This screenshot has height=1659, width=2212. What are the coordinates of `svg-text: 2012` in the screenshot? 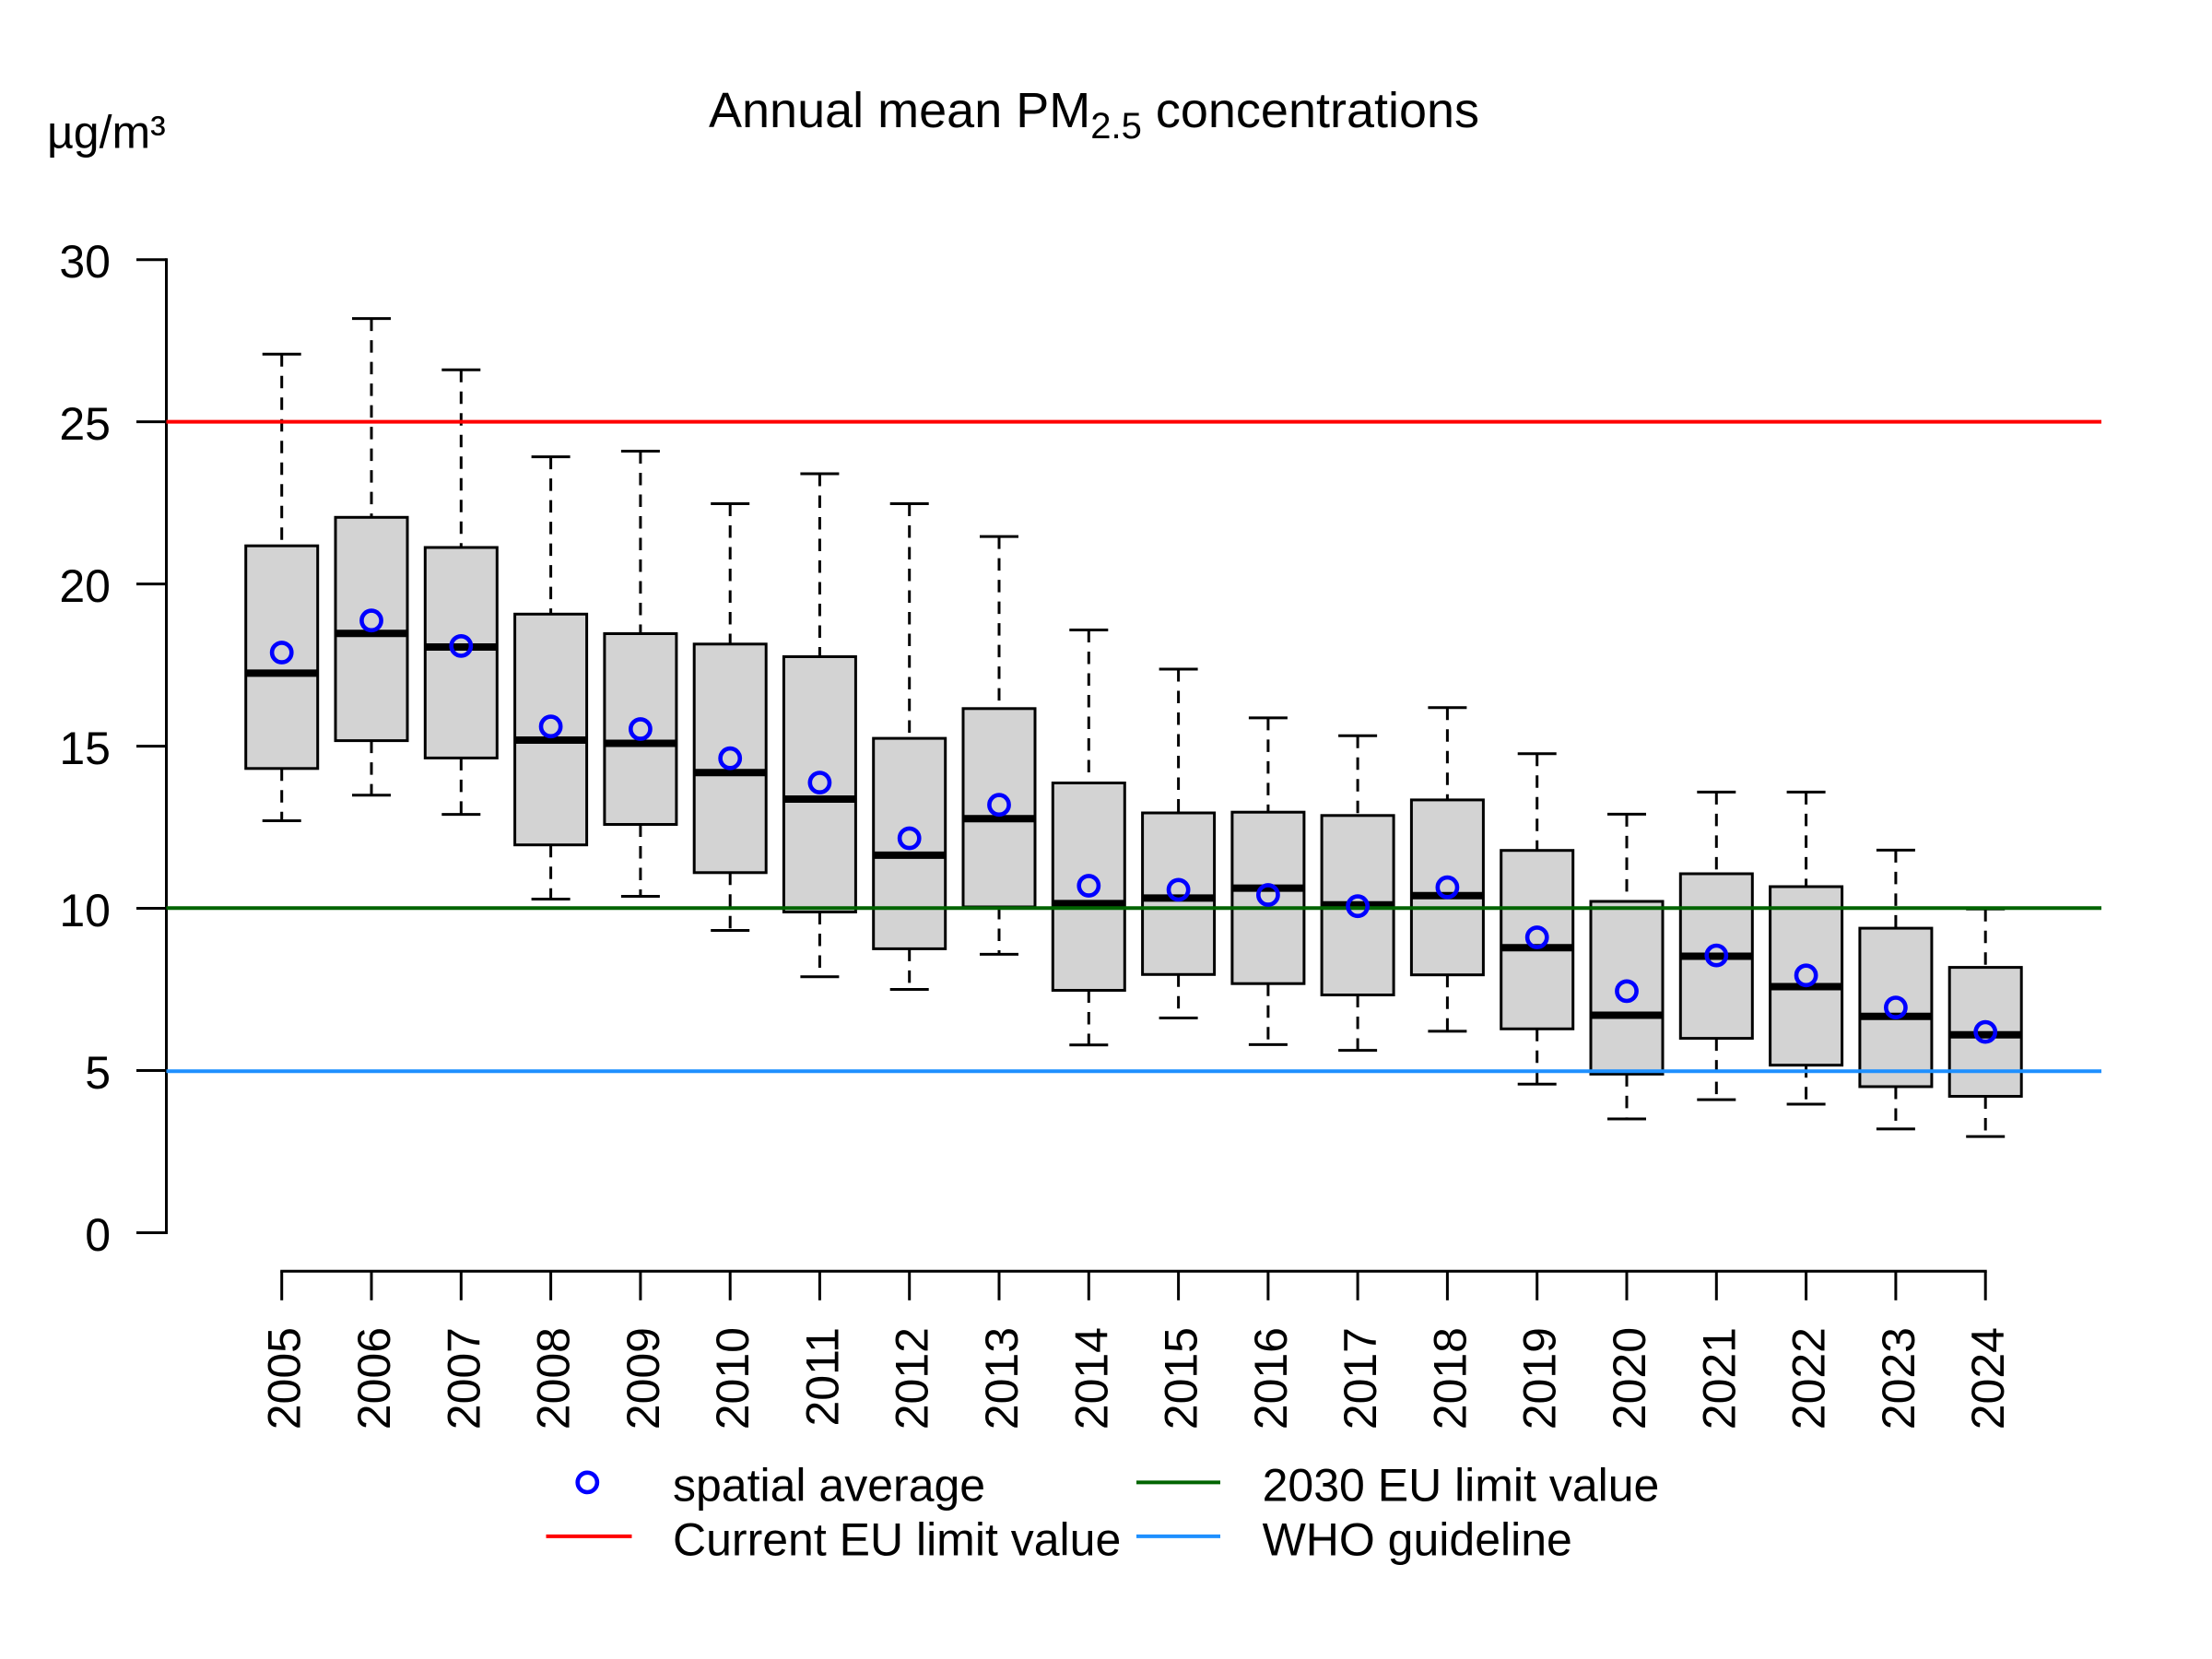 It's located at (912, 1378).